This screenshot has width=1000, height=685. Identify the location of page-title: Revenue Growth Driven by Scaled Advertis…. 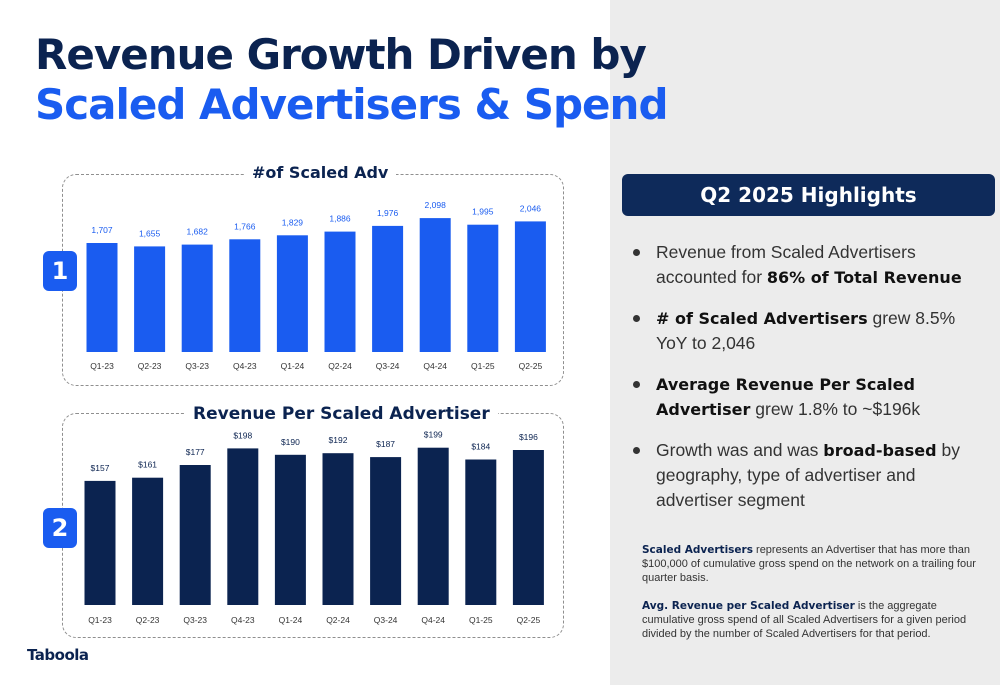
(352, 80).